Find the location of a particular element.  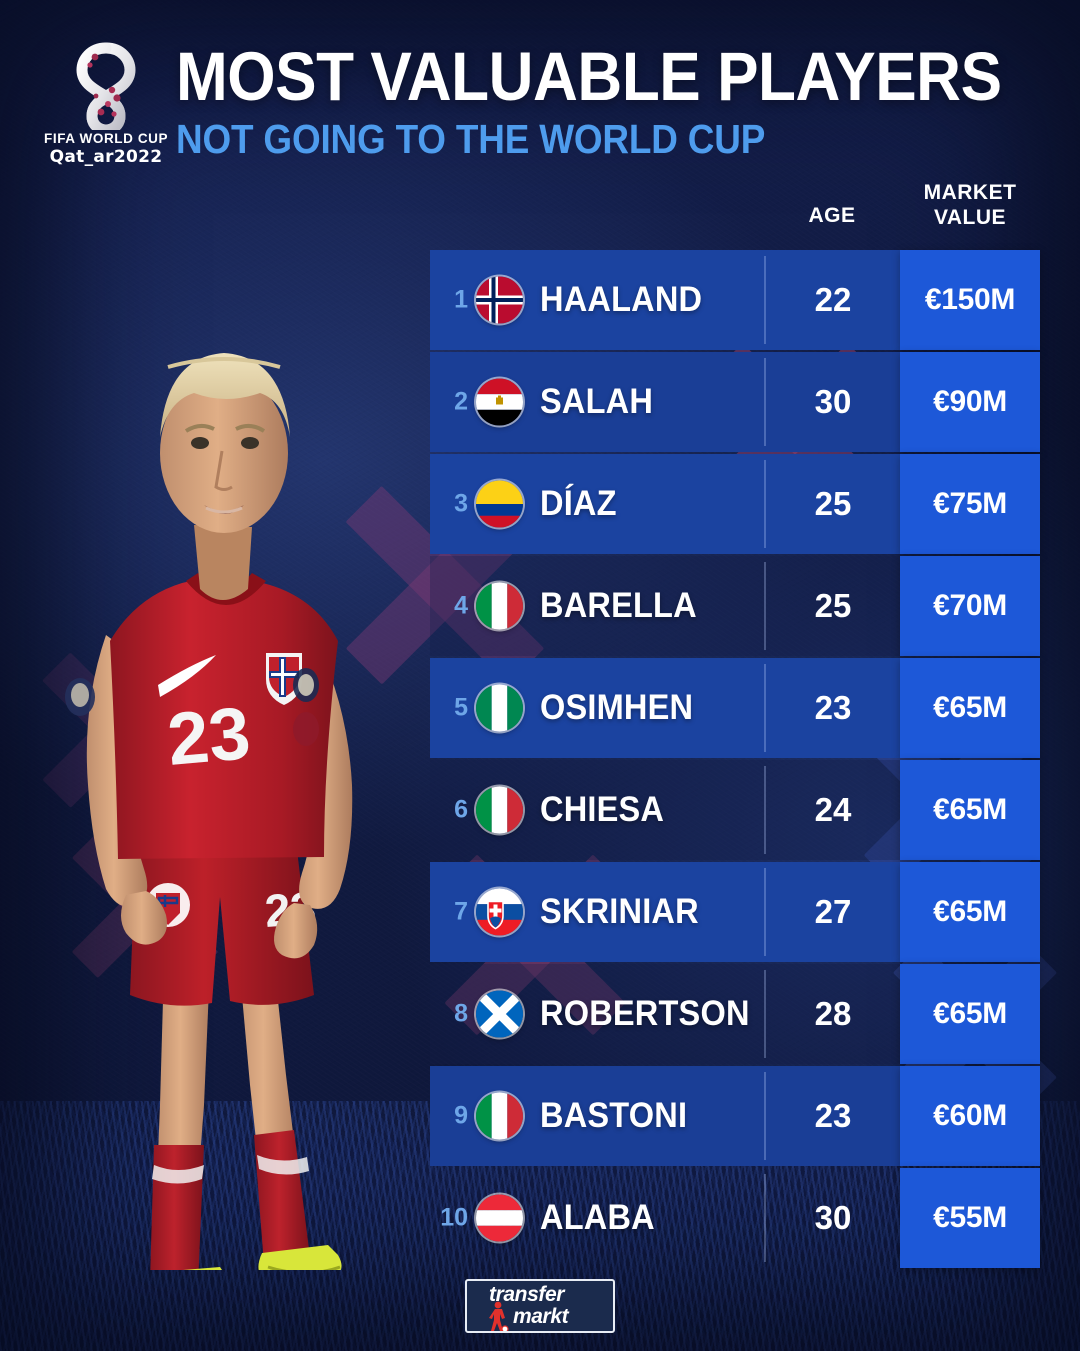

table-row: 9 BASTONI 23 €60M is located at coordinates (540, 1116).